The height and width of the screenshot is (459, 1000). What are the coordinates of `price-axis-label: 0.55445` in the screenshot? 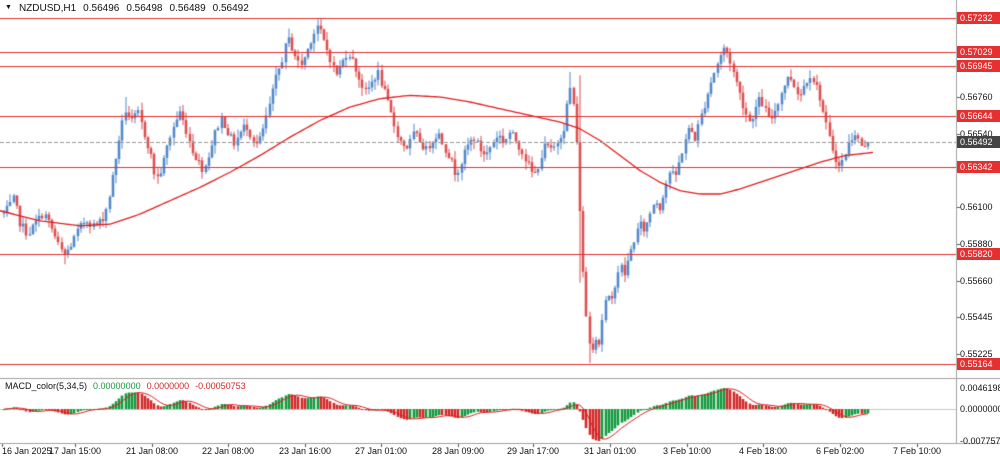 It's located at (976, 316).